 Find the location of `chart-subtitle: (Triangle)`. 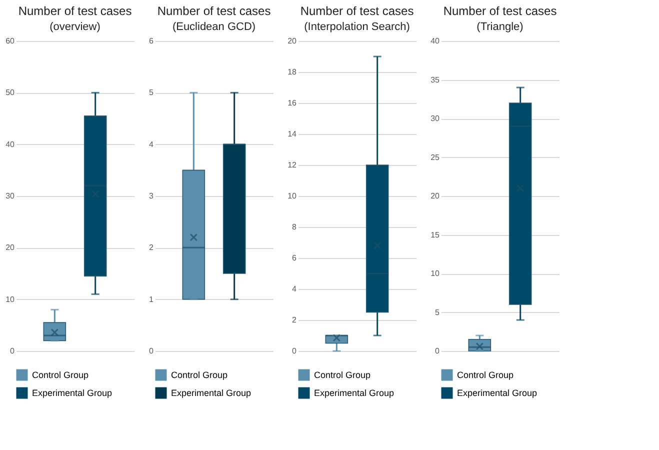

chart-subtitle: (Triangle) is located at coordinates (500, 27).